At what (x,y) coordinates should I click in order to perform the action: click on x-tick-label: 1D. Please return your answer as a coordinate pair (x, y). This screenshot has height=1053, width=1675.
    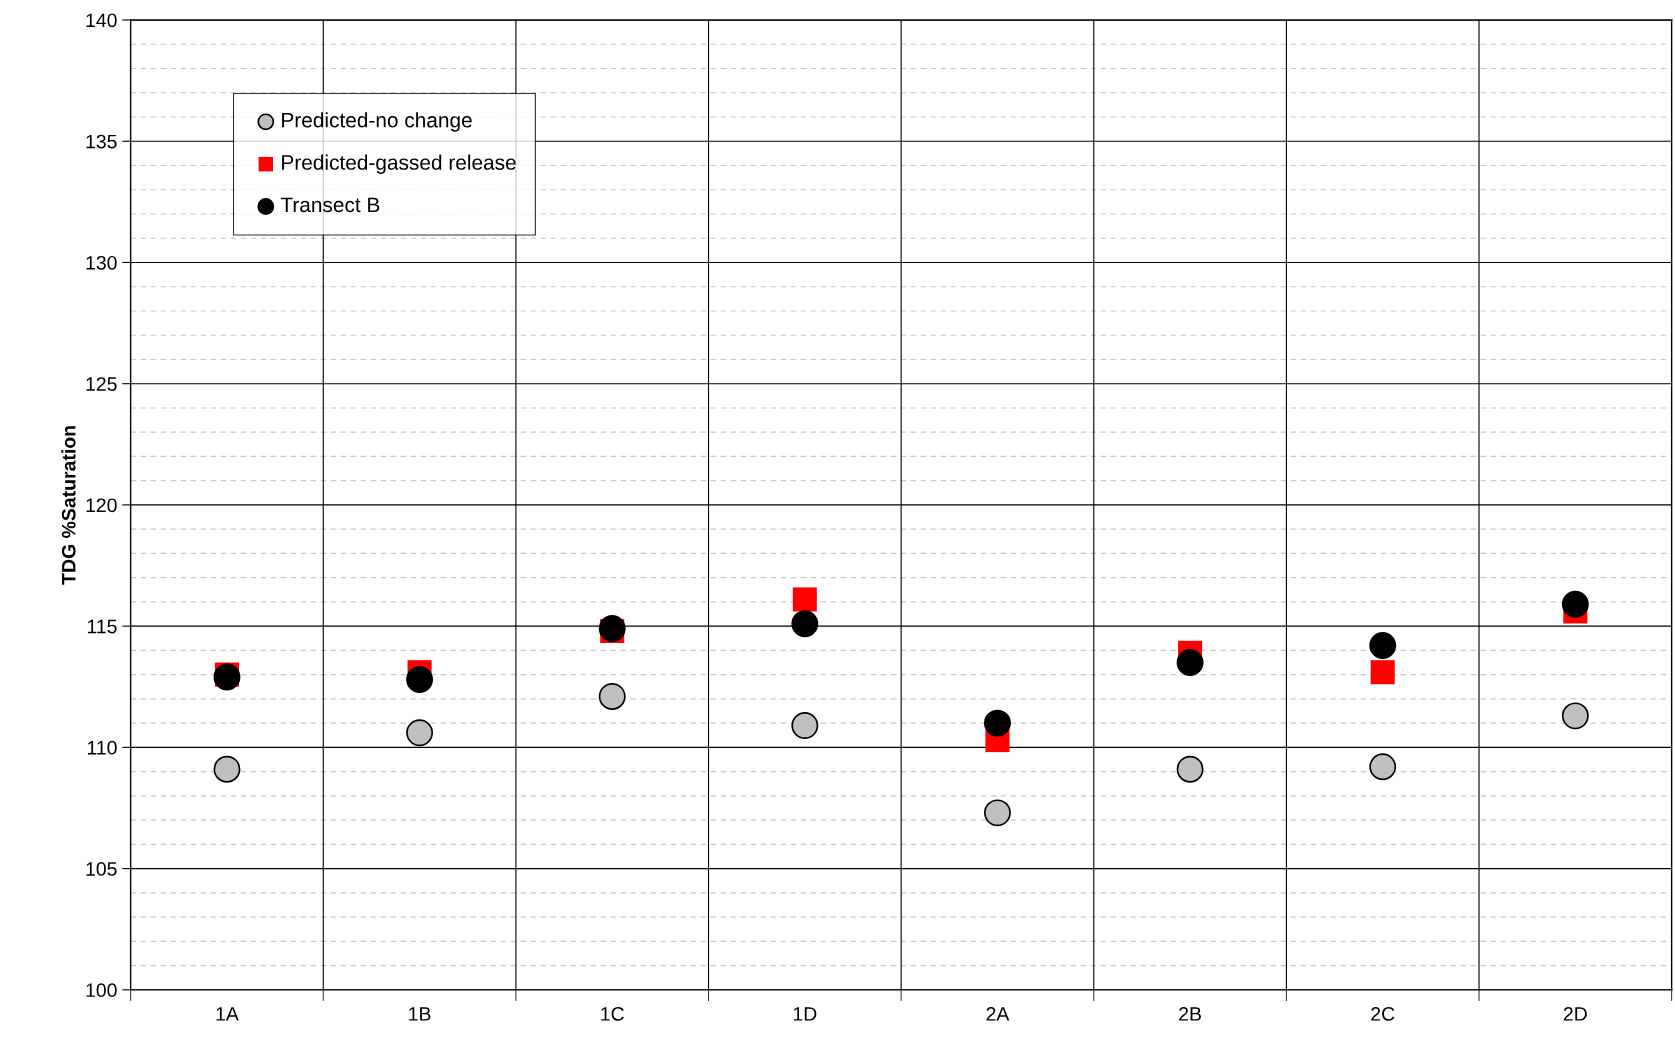
    Looking at the image, I should click on (805, 1014).